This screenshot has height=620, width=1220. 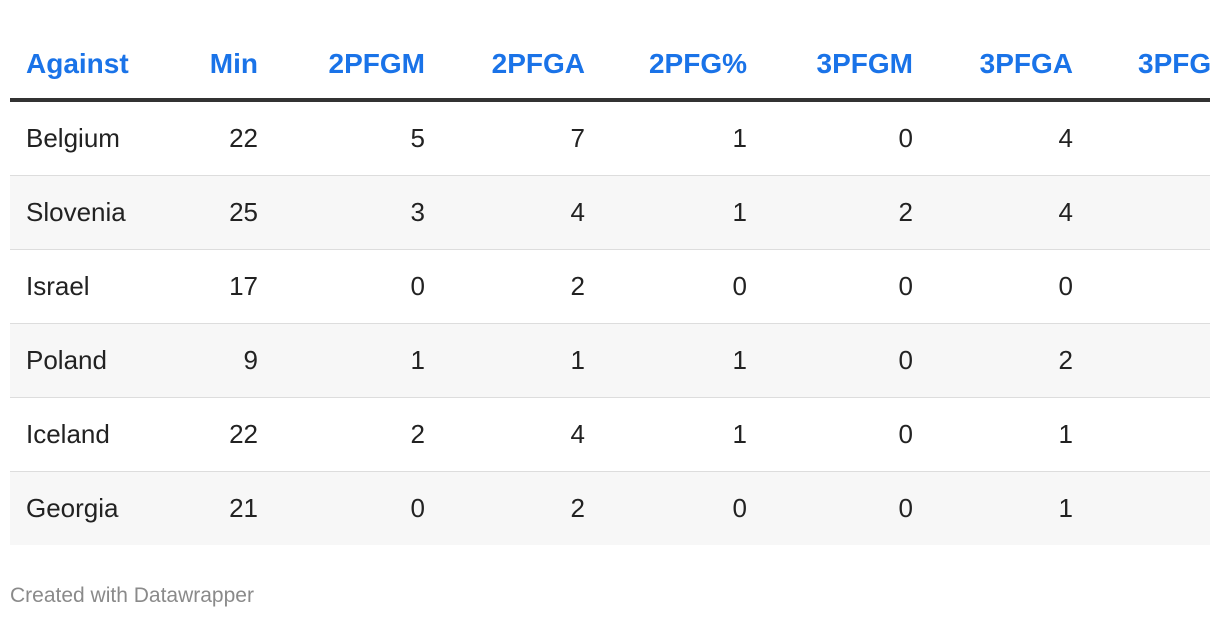 I want to click on cell-against: Belgium, so click(x=85, y=138).